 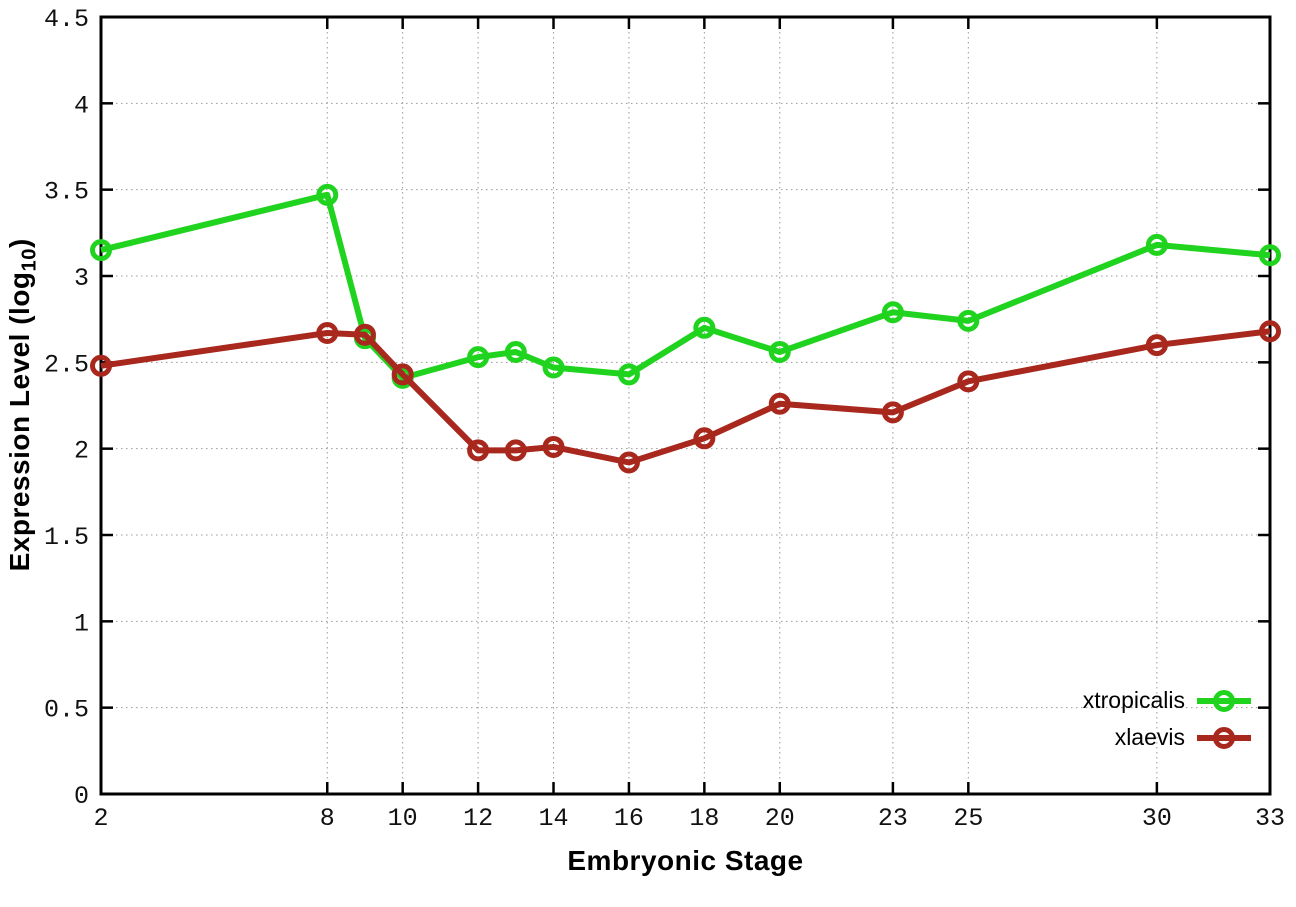 What do you see at coordinates (403, 818) in the screenshot?
I see `x-tick-label: 10` at bounding box center [403, 818].